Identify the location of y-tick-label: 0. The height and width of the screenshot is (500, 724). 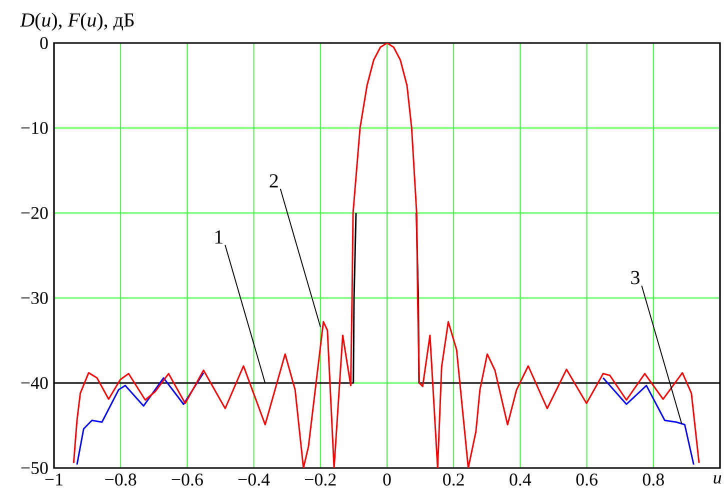
(44, 43).